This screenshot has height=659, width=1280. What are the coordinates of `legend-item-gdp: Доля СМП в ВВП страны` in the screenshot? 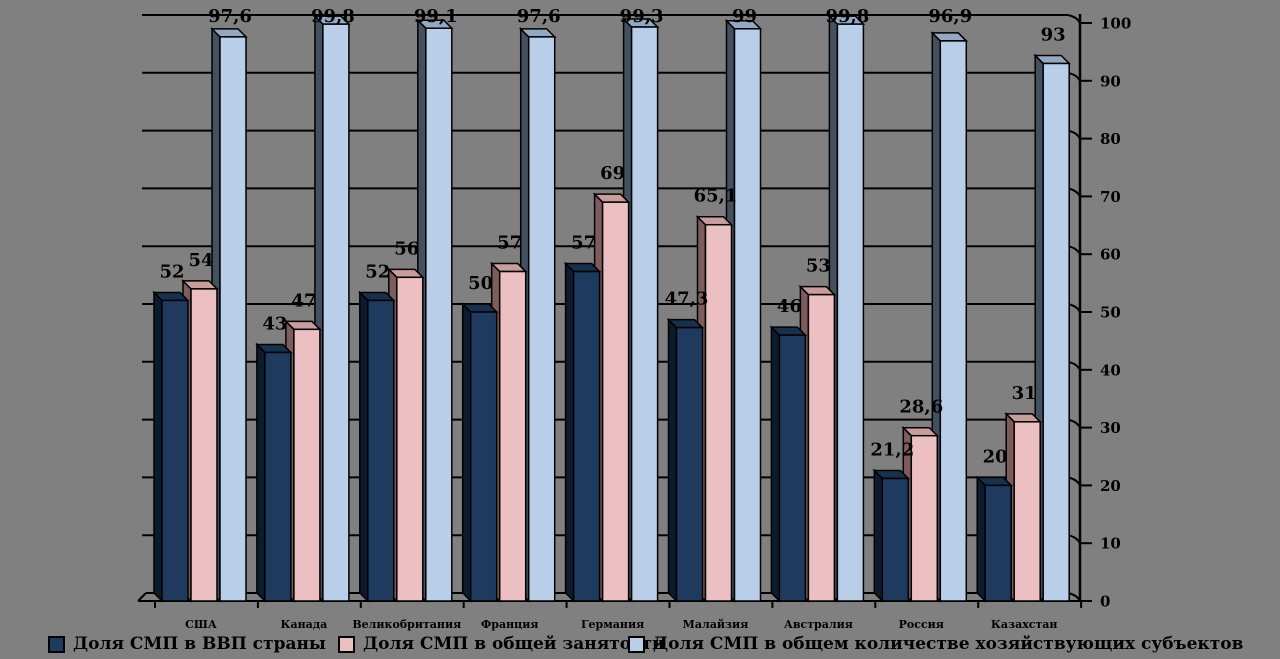 It's located at (187, 644).